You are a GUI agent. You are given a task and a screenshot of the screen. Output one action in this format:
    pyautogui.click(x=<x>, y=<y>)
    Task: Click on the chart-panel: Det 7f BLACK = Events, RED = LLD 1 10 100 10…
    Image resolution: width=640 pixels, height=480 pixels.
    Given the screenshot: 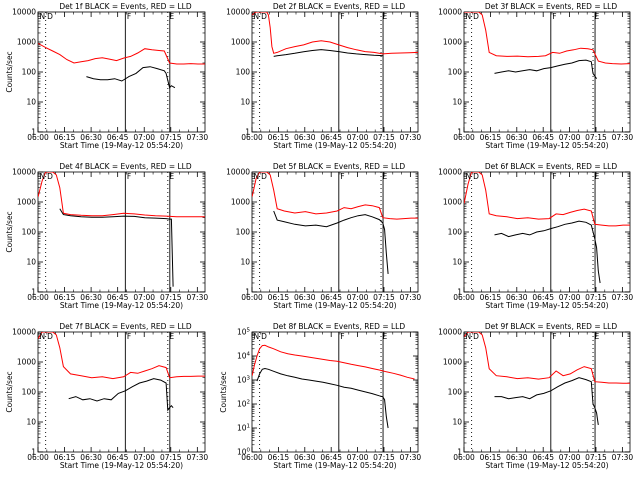 What is the action you would take?
    pyautogui.click(x=106, y=396)
    